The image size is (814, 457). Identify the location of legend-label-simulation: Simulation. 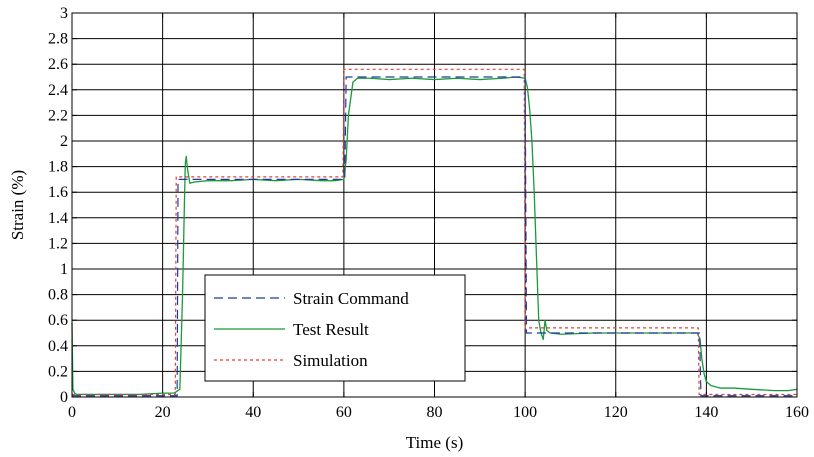
(330, 360).